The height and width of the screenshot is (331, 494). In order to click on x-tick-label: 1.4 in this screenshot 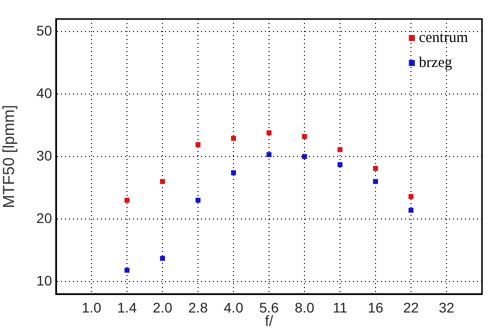, I will do `click(127, 307)`.